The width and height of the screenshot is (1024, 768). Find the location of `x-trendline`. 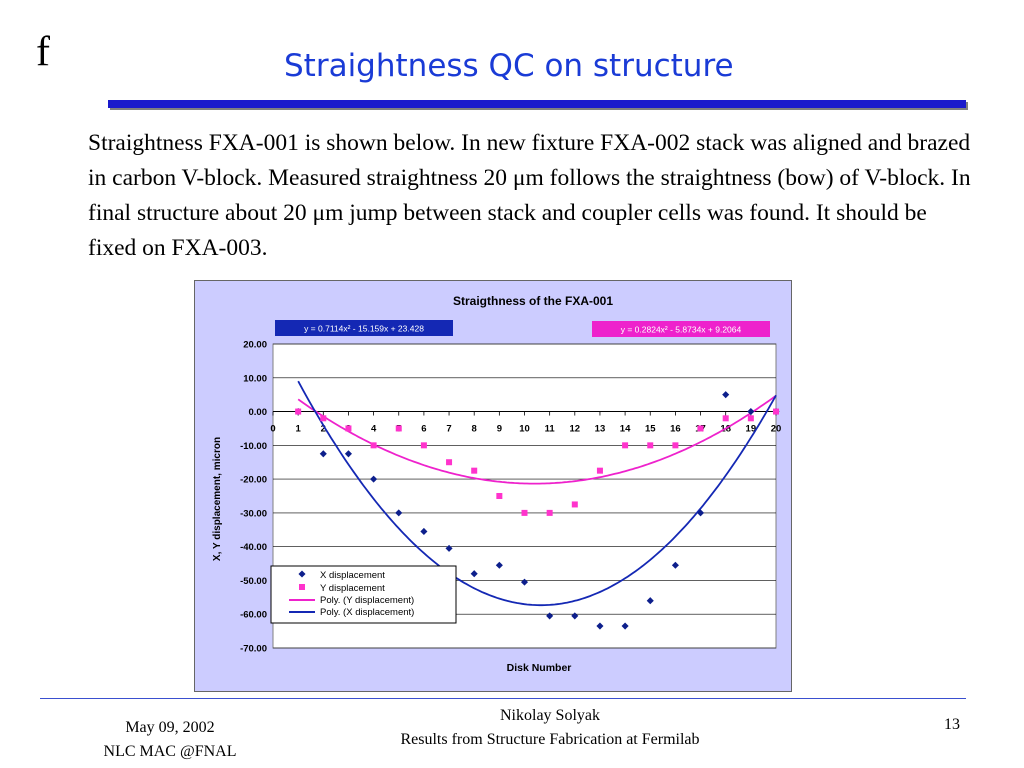

x-trendline is located at coordinates (537, 493).